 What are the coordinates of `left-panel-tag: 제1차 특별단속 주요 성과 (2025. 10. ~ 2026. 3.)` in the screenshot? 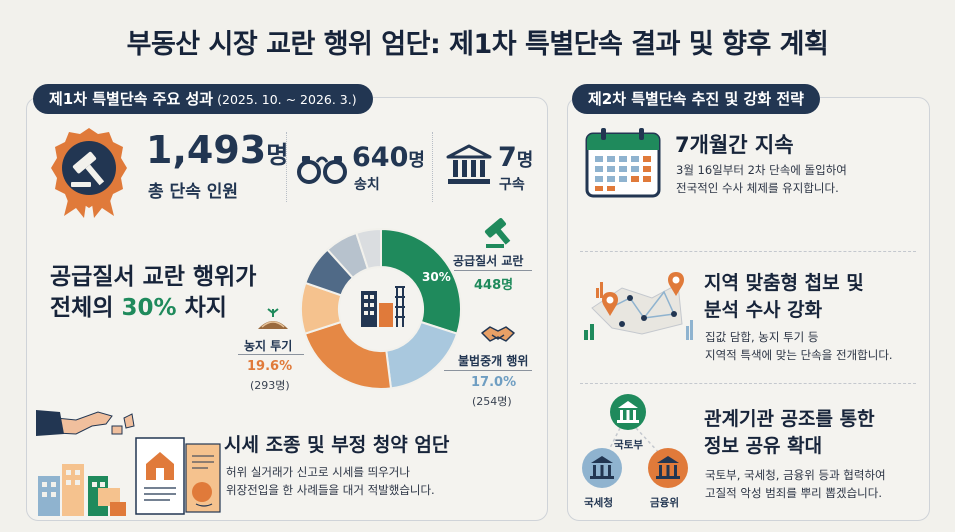 It's located at (203, 99).